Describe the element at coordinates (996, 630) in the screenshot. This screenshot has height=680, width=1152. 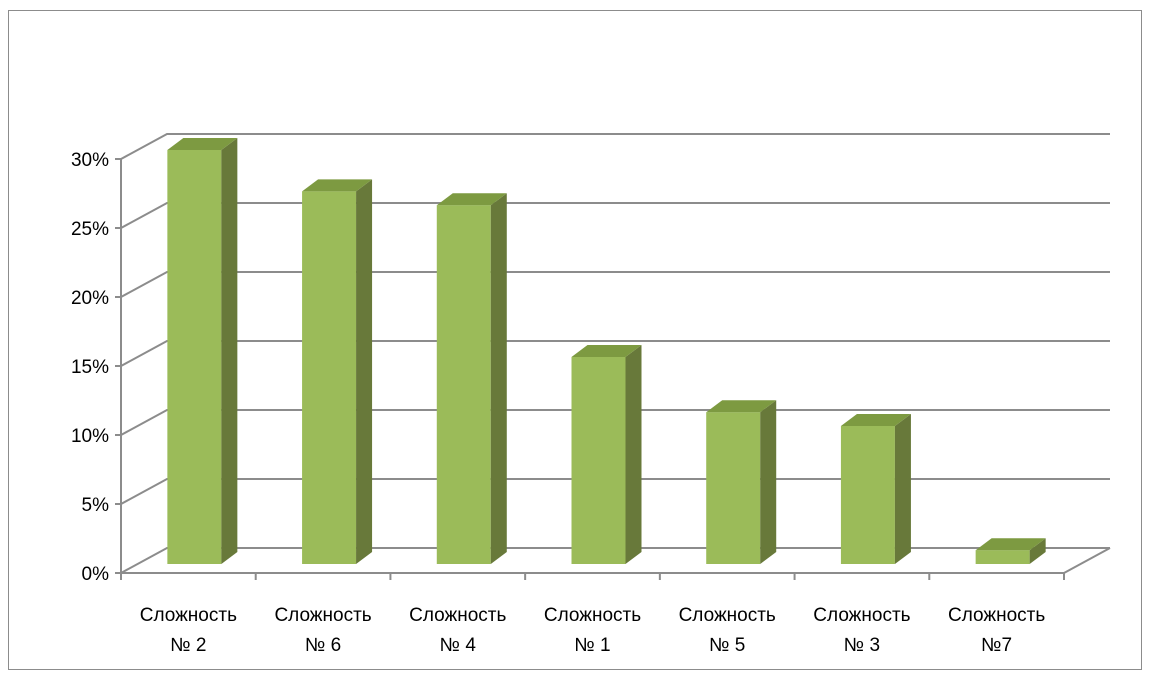
I see `x-category-label: Сложность №7` at that location.